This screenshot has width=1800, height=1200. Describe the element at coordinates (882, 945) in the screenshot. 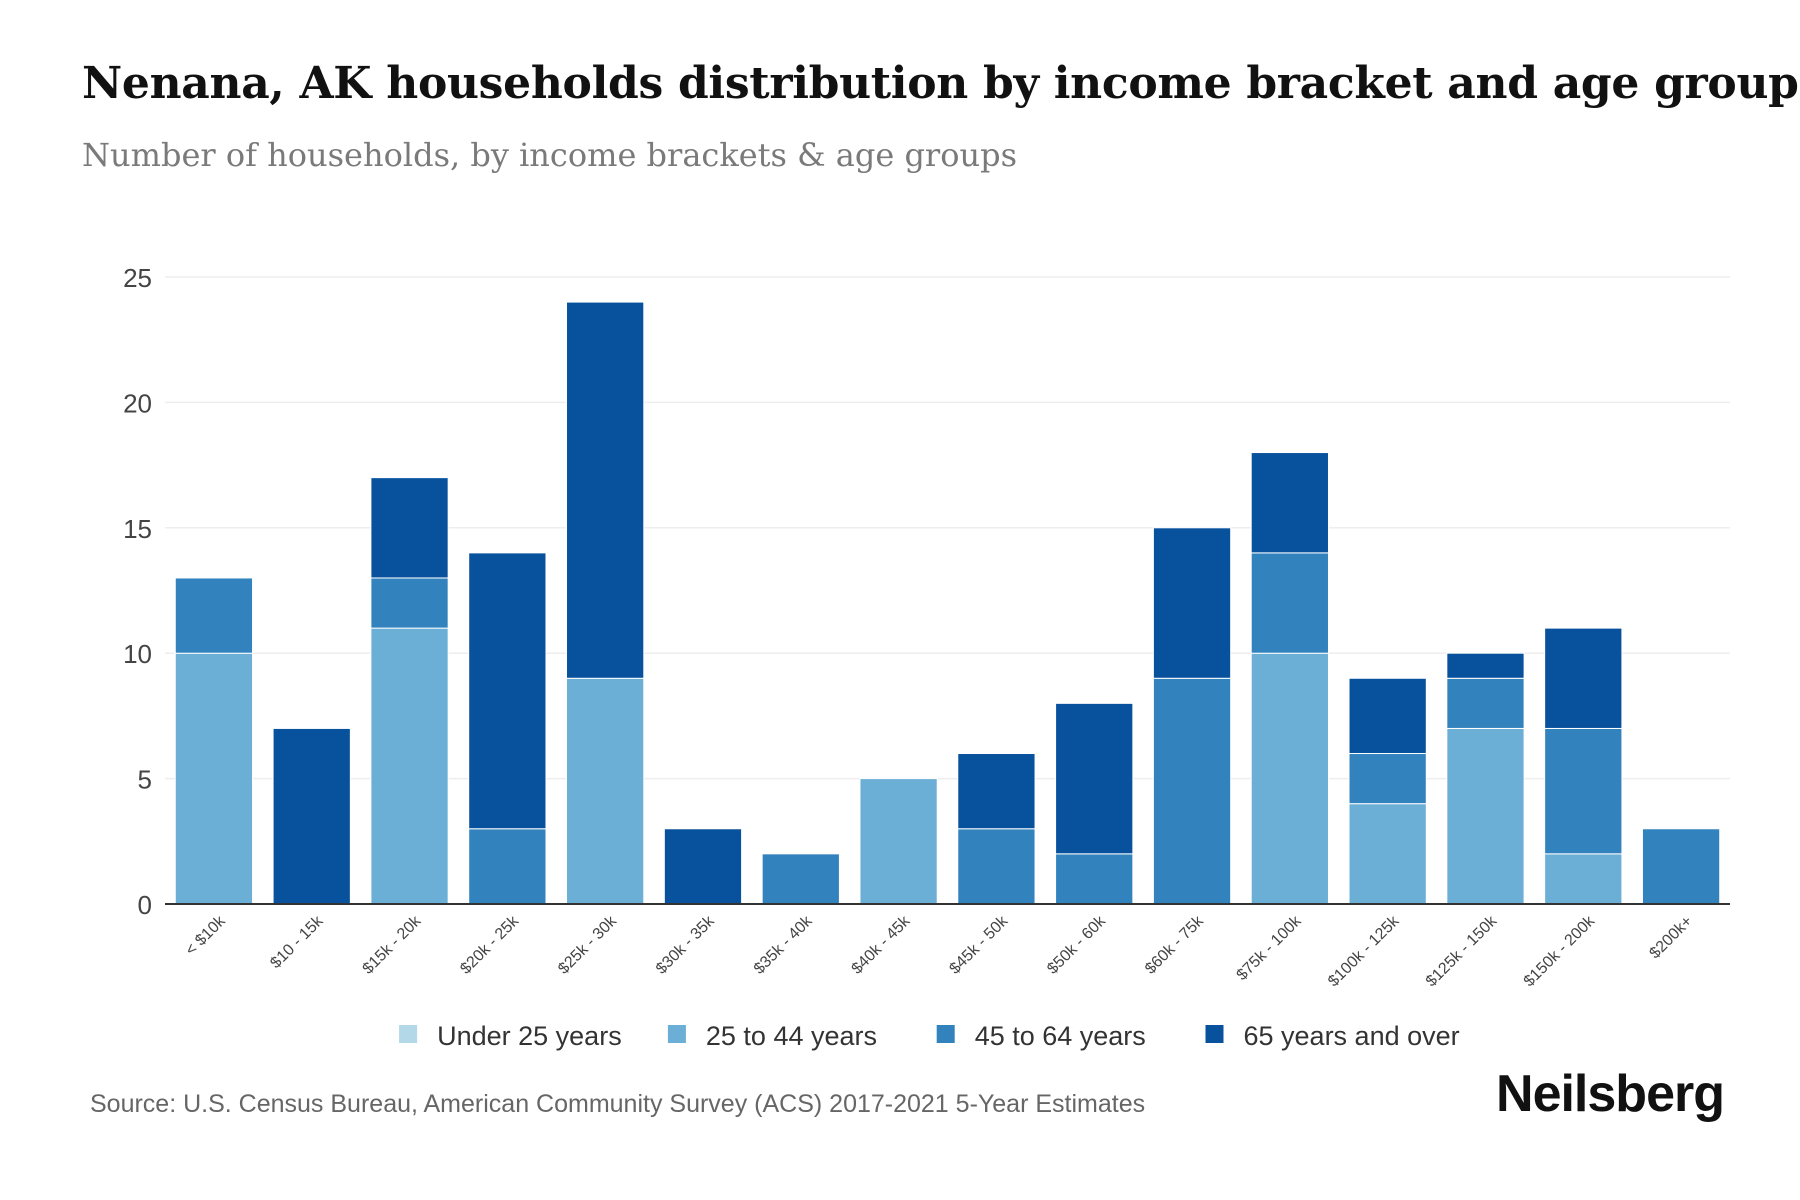

I see `x-tick-label: $40k - 45k` at that location.